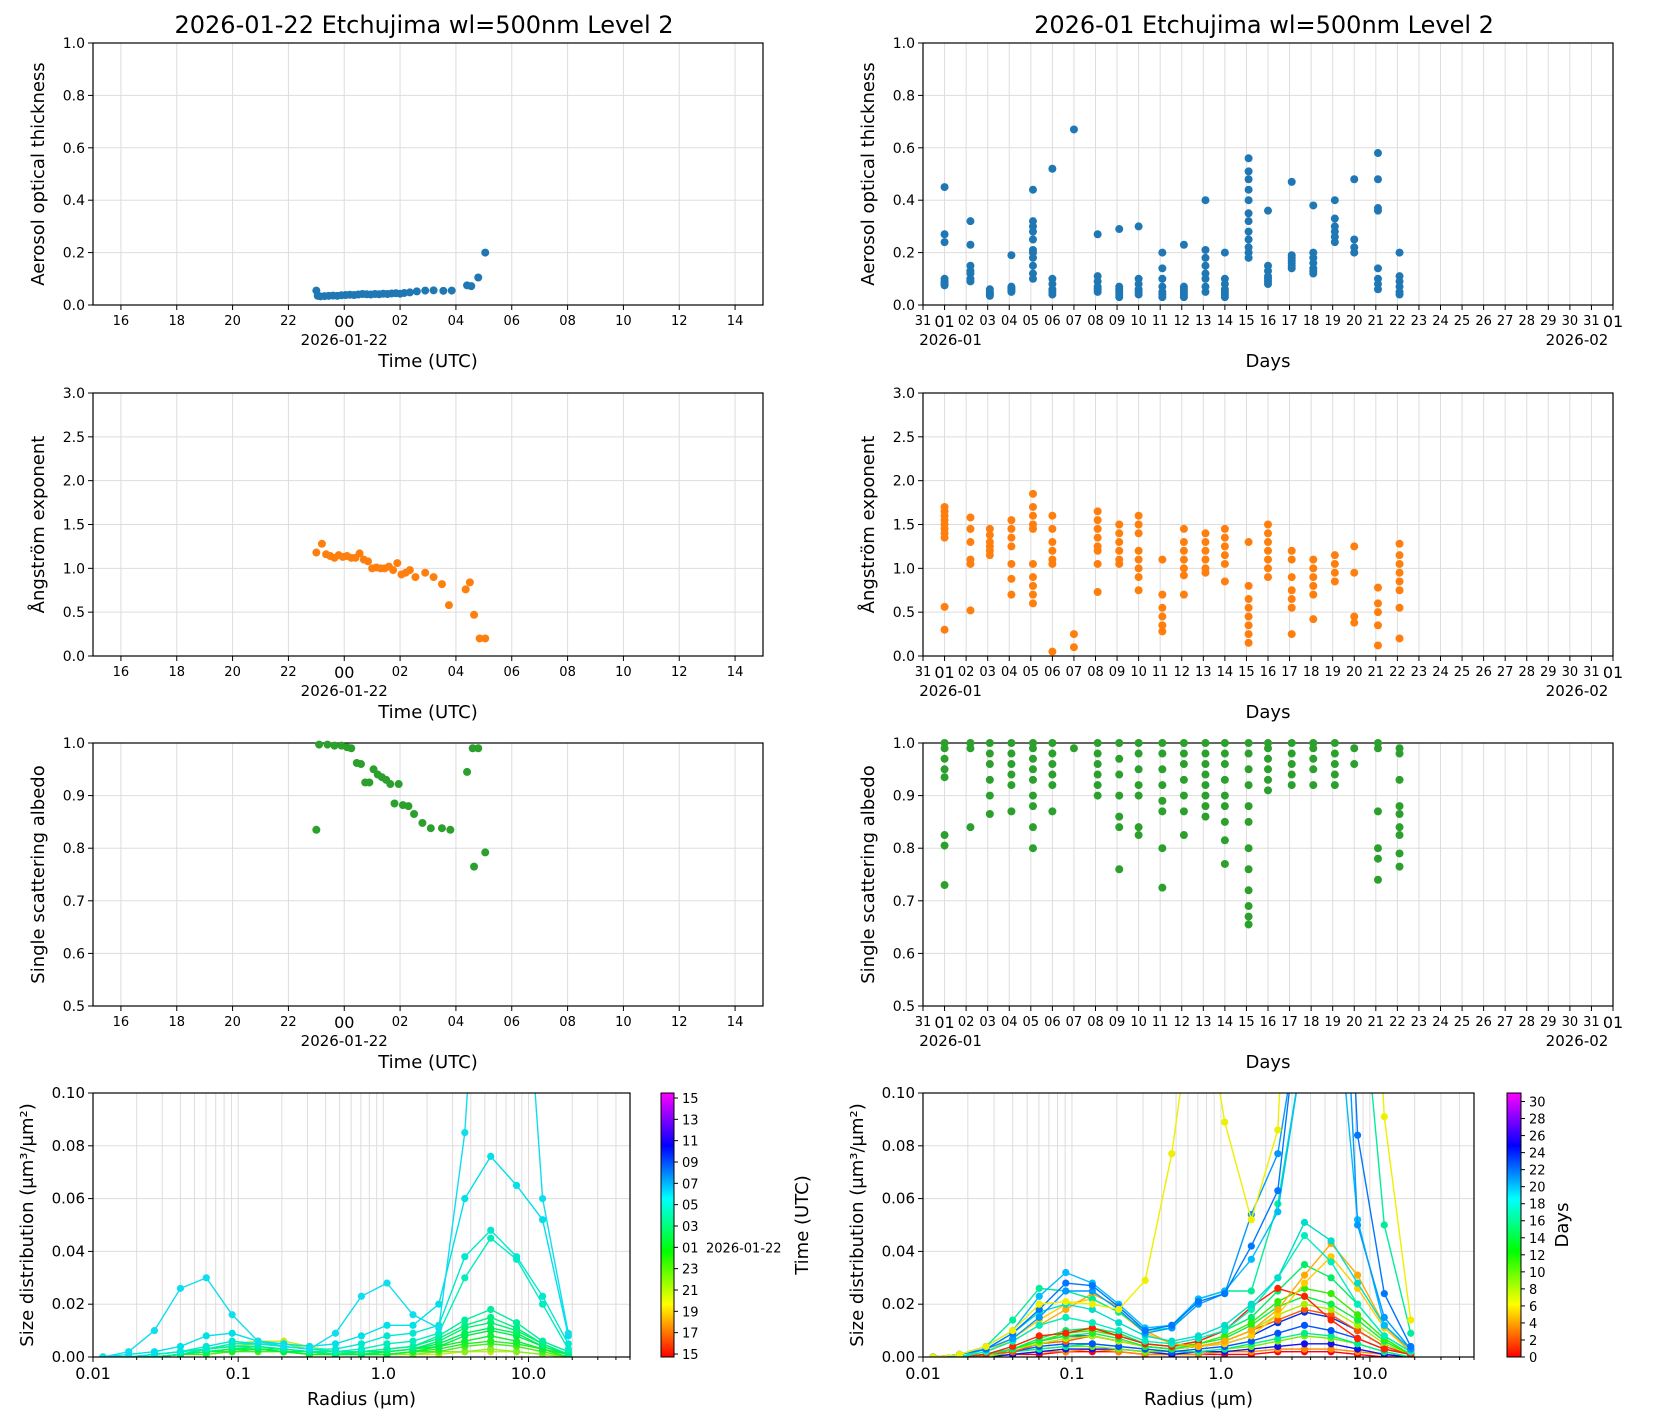  What do you see at coordinates (1071, 1373) in the screenshot?
I see `x-tick-label: 0.1` at bounding box center [1071, 1373].